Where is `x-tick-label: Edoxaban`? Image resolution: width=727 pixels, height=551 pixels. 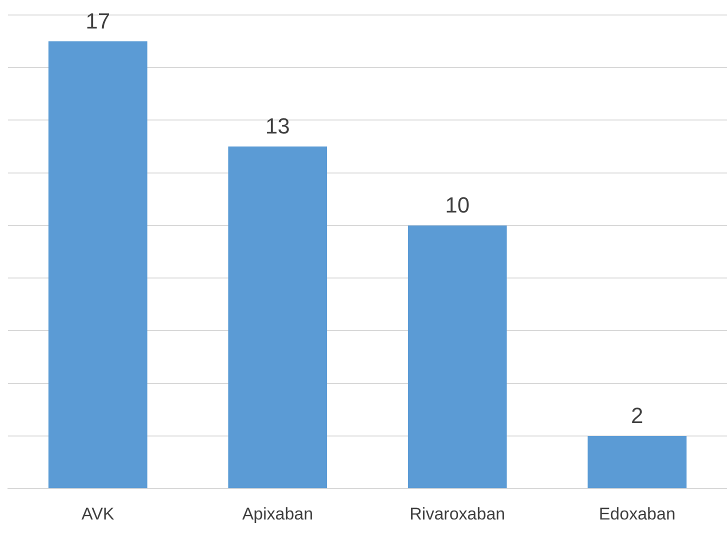
x-tick-label: Edoxaban is located at coordinates (637, 514).